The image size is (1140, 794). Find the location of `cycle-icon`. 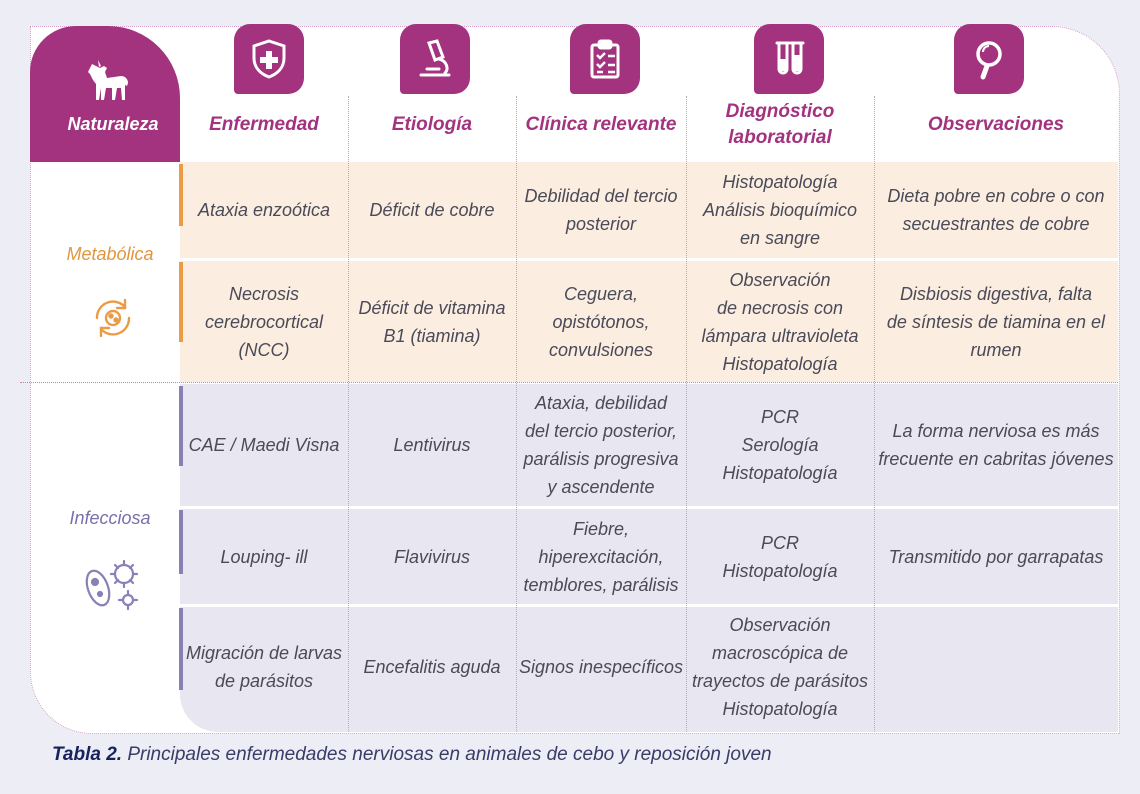

cycle-icon is located at coordinates (113, 318).